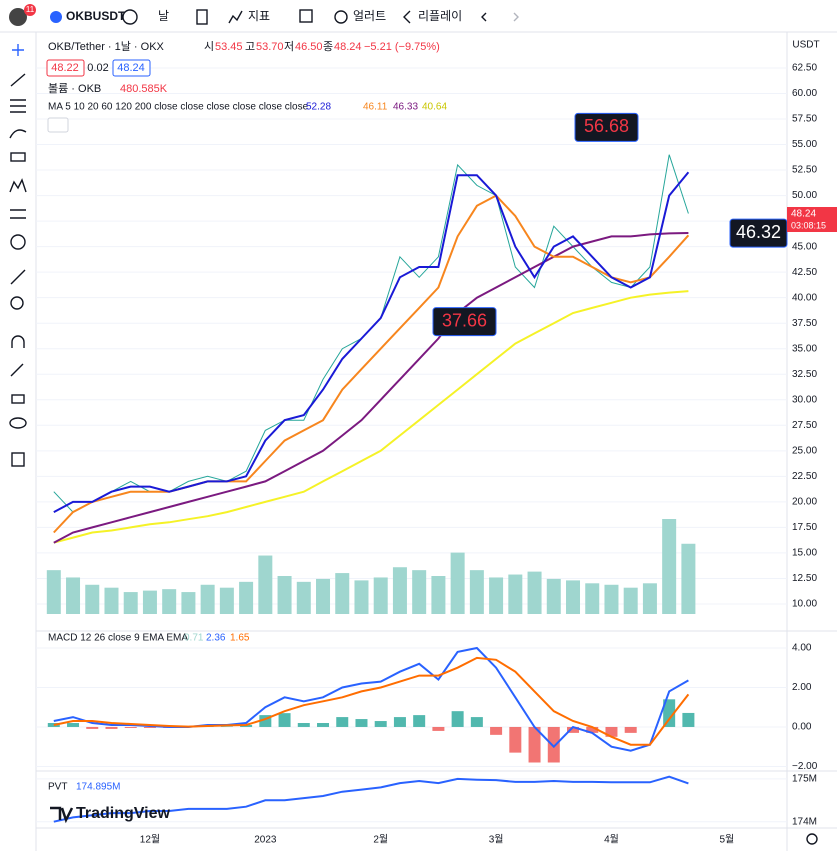 The height and width of the screenshot is (851, 837). What do you see at coordinates (804, 374) in the screenshot?
I see `y-tick-label: 32.50` at bounding box center [804, 374].